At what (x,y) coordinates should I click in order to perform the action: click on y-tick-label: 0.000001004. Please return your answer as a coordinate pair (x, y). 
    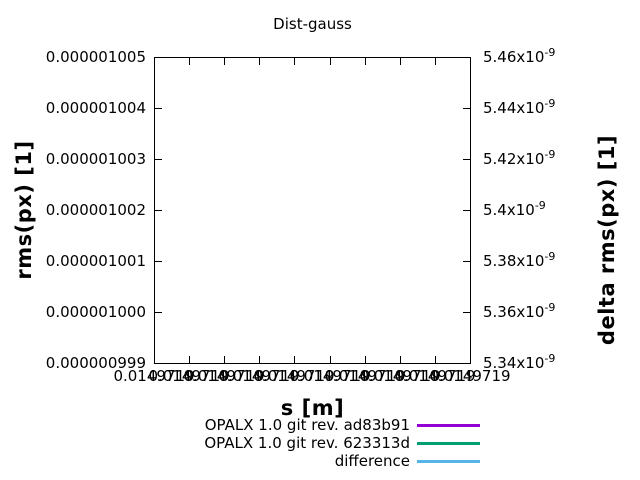
    Looking at the image, I should click on (95, 108).